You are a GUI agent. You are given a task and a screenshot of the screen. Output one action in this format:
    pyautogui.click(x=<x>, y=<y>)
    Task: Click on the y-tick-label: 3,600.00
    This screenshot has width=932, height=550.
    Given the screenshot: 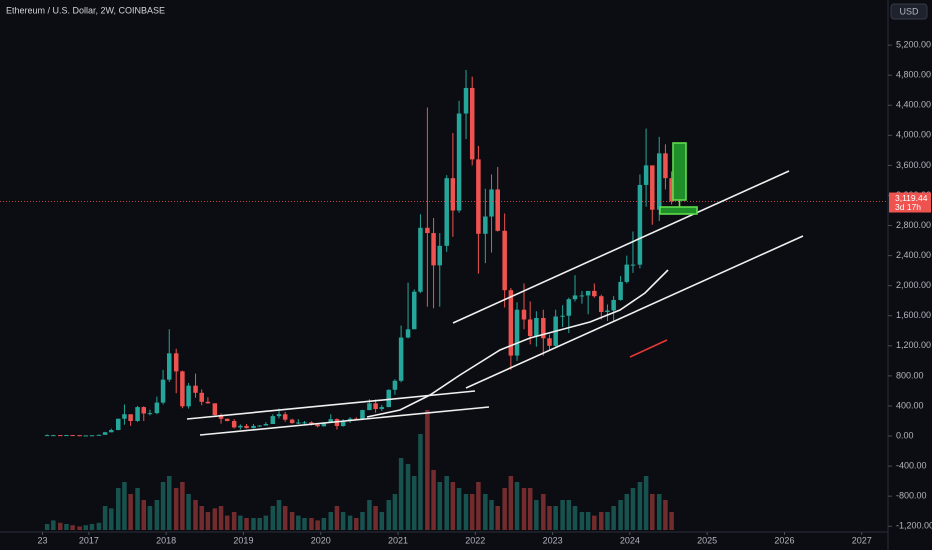 What is the action you would take?
    pyautogui.click(x=913, y=165)
    